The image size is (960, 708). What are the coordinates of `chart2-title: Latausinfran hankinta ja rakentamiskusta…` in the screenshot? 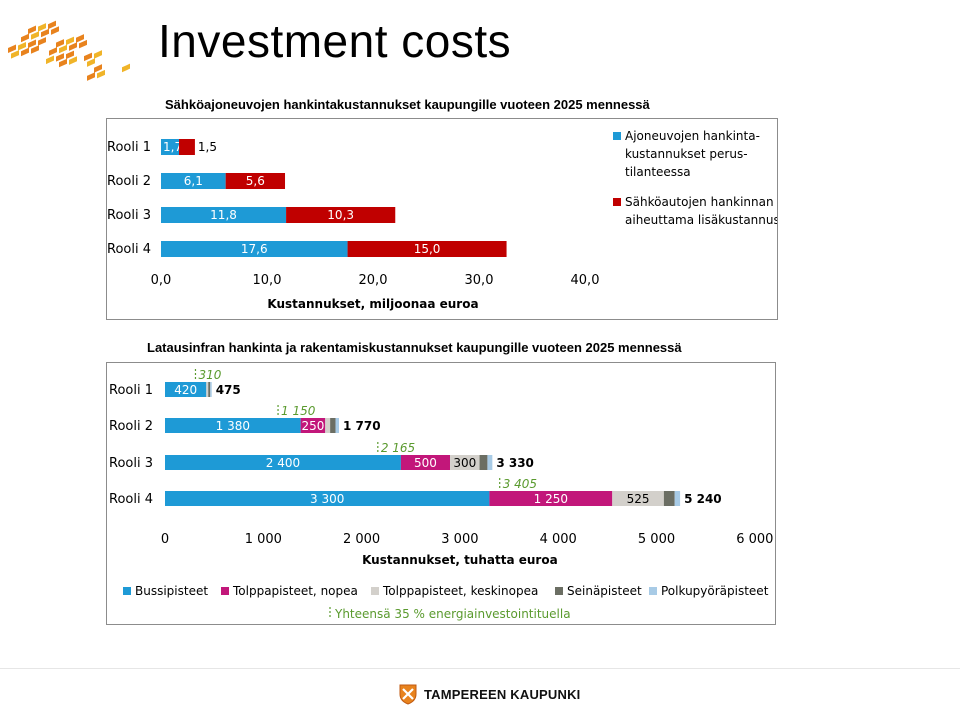 It's located at (414, 347).